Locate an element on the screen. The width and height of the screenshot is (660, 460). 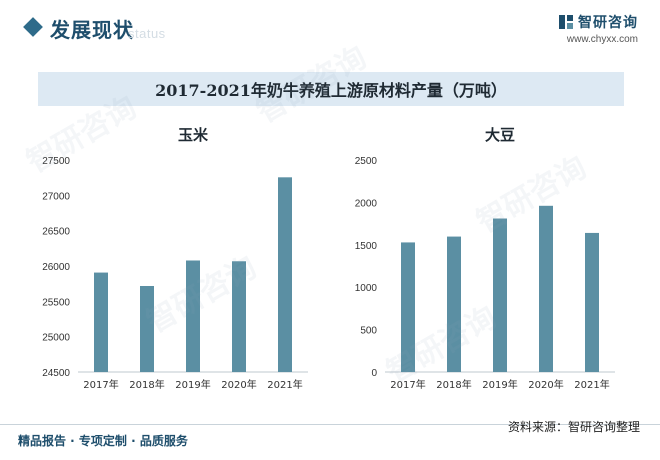
diamond-icon is located at coordinates (33, 27).